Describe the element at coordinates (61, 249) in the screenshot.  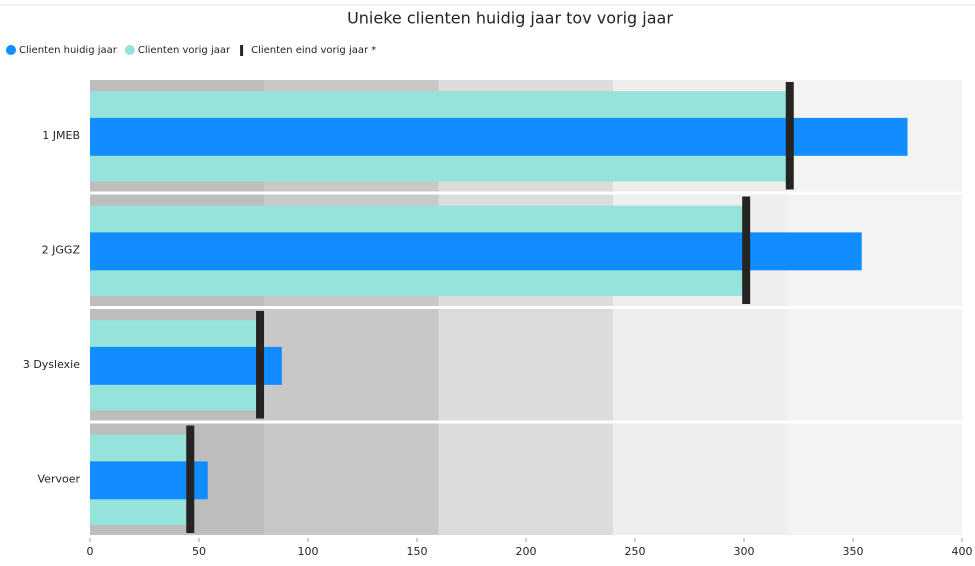
I see `y-tick-label: 2 JGGZ` at that location.